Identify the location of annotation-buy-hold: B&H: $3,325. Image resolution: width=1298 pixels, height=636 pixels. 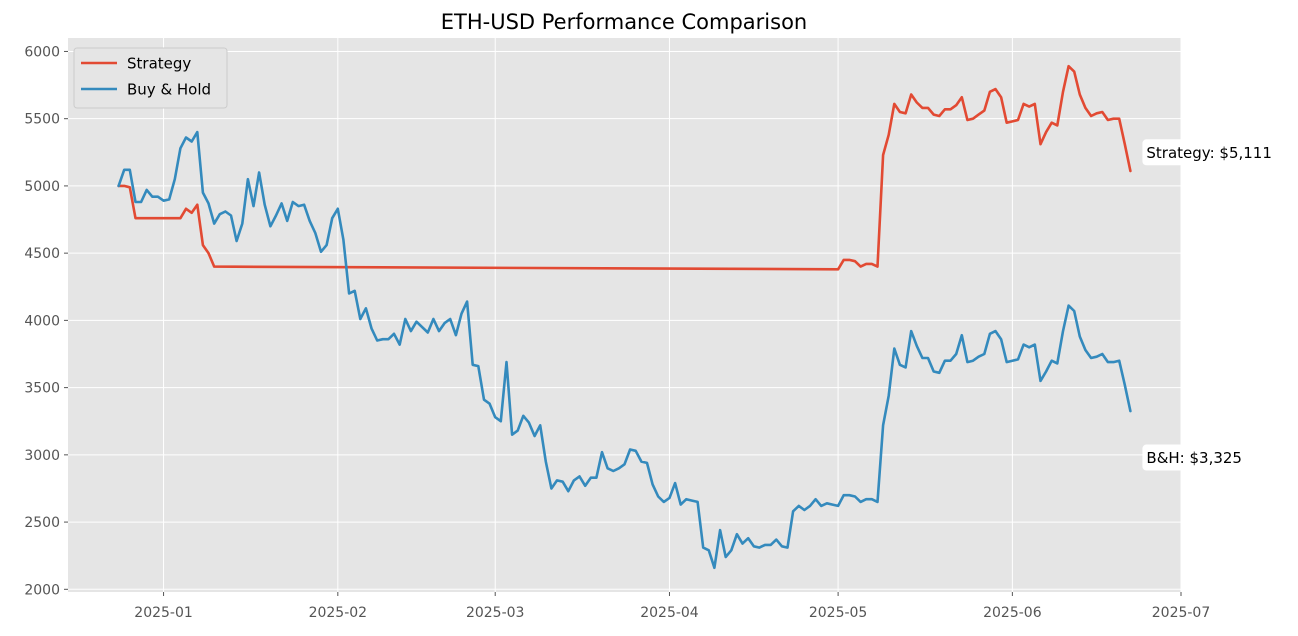
(1194, 457).